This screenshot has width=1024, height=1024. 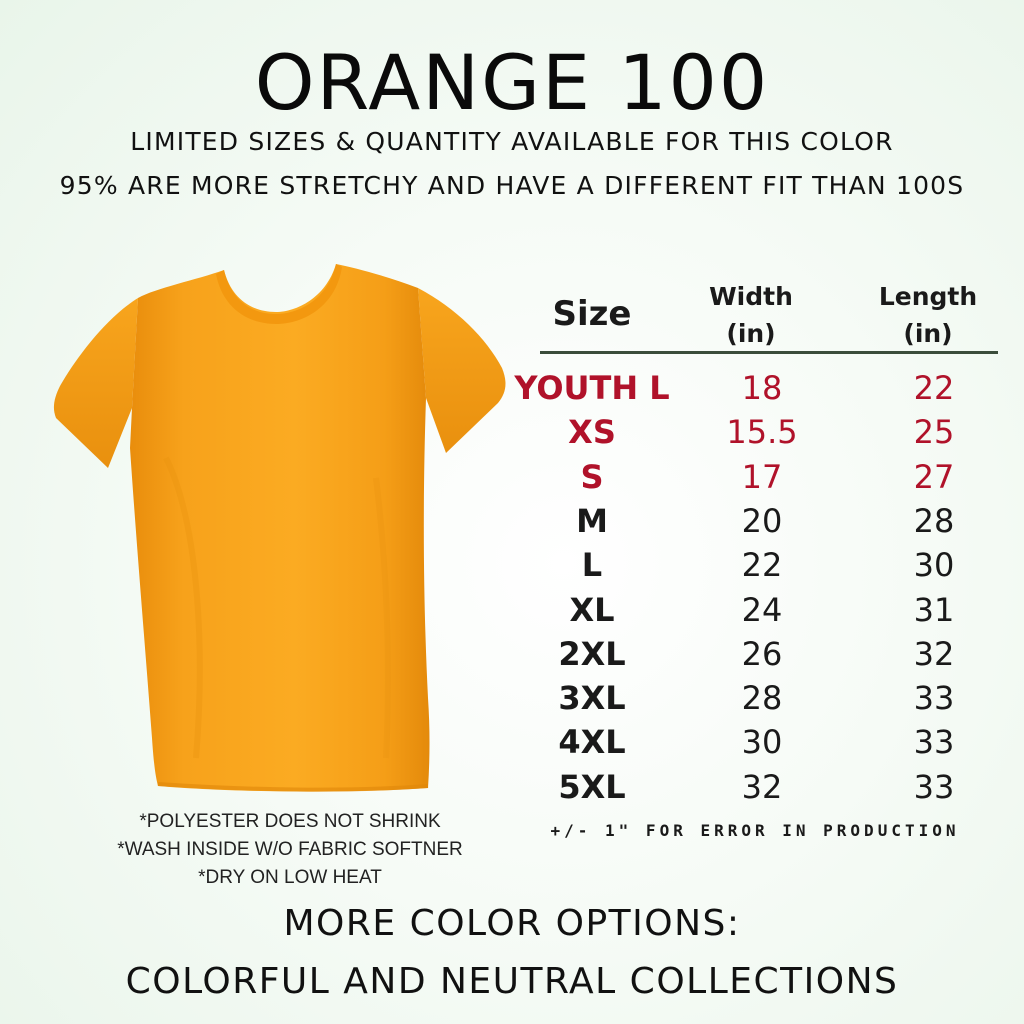 What do you see at coordinates (592, 432) in the screenshot?
I see `size-label: XS` at bounding box center [592, 432].